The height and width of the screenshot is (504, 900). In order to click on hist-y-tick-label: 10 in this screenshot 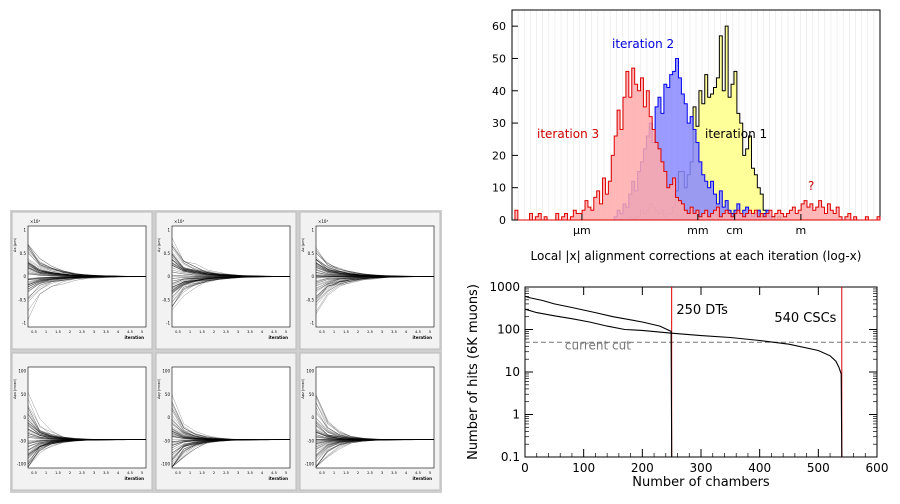, I will do `click(499, 188)`.